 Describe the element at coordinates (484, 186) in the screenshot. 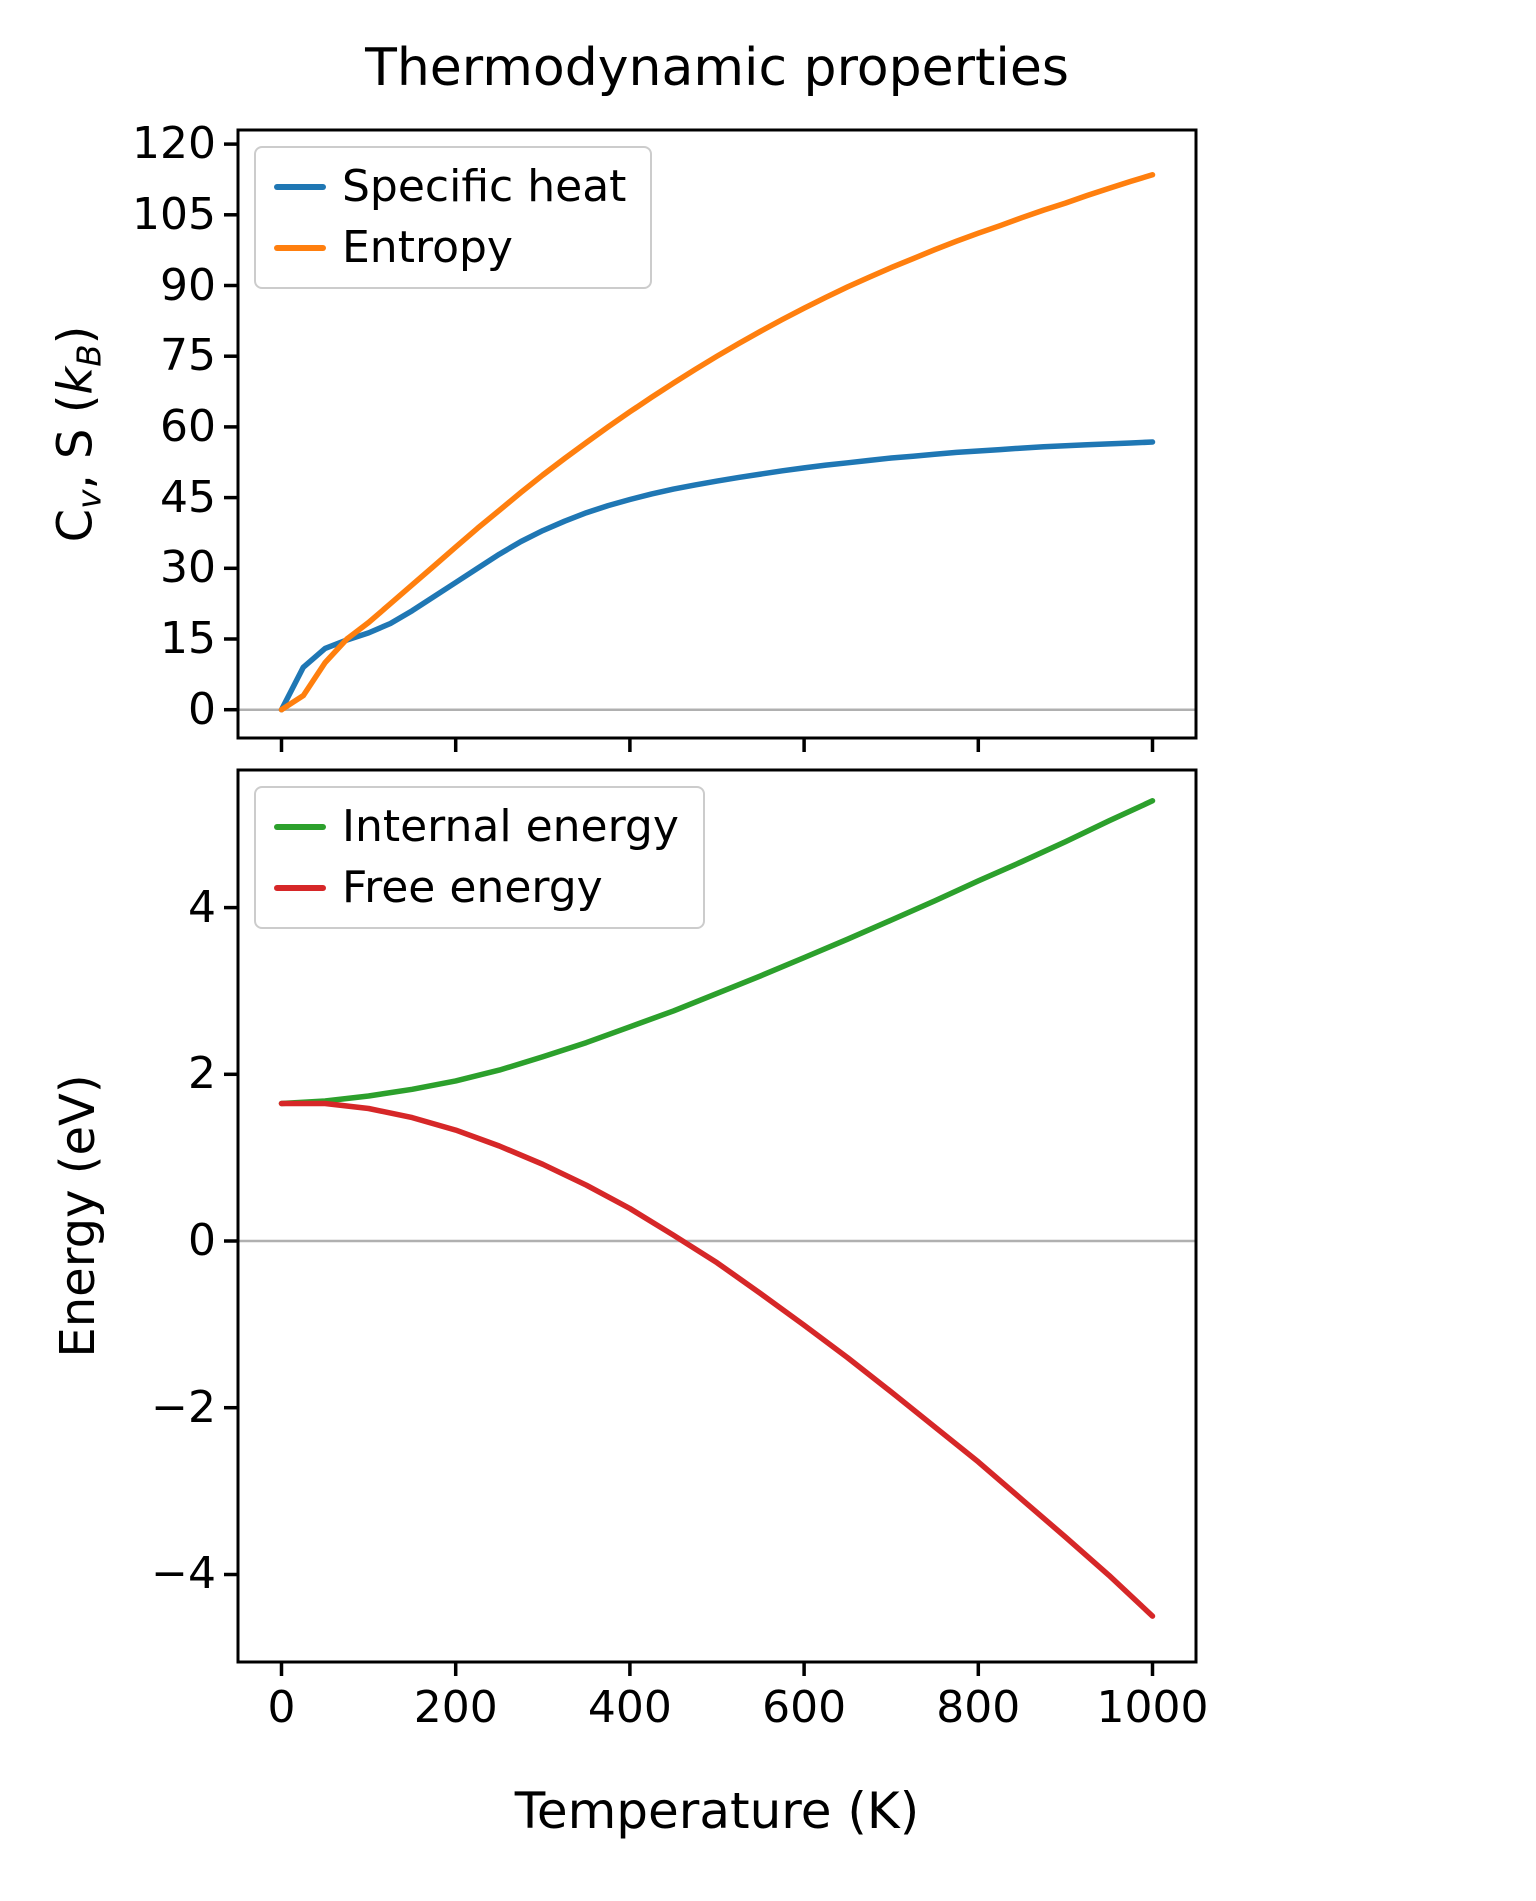

I see `legend-label-specific-heat: Specific heat` at that location.